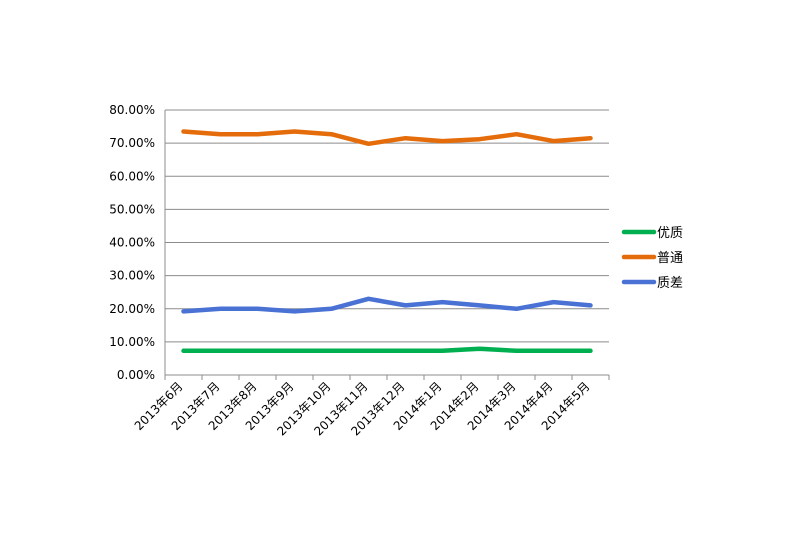 The width and height of the screenshot is (800, 544). Describe the element at coordinates (670, 233) in the screenshot. I see `legend-label: 优质` at that location.